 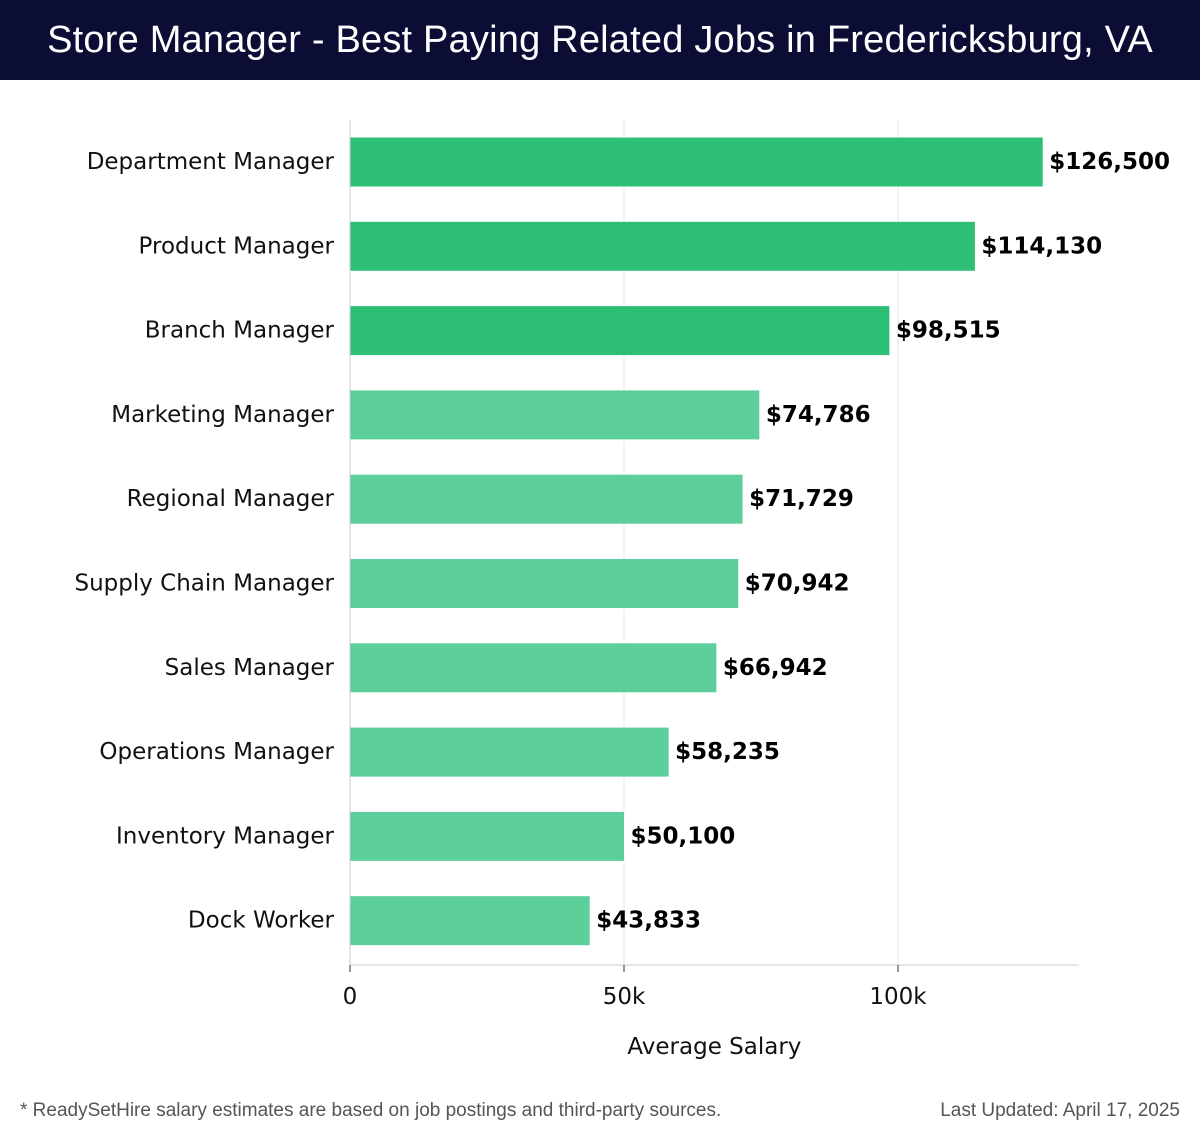 I want to click on value-label: $71,729, so click(x=801, y=499).